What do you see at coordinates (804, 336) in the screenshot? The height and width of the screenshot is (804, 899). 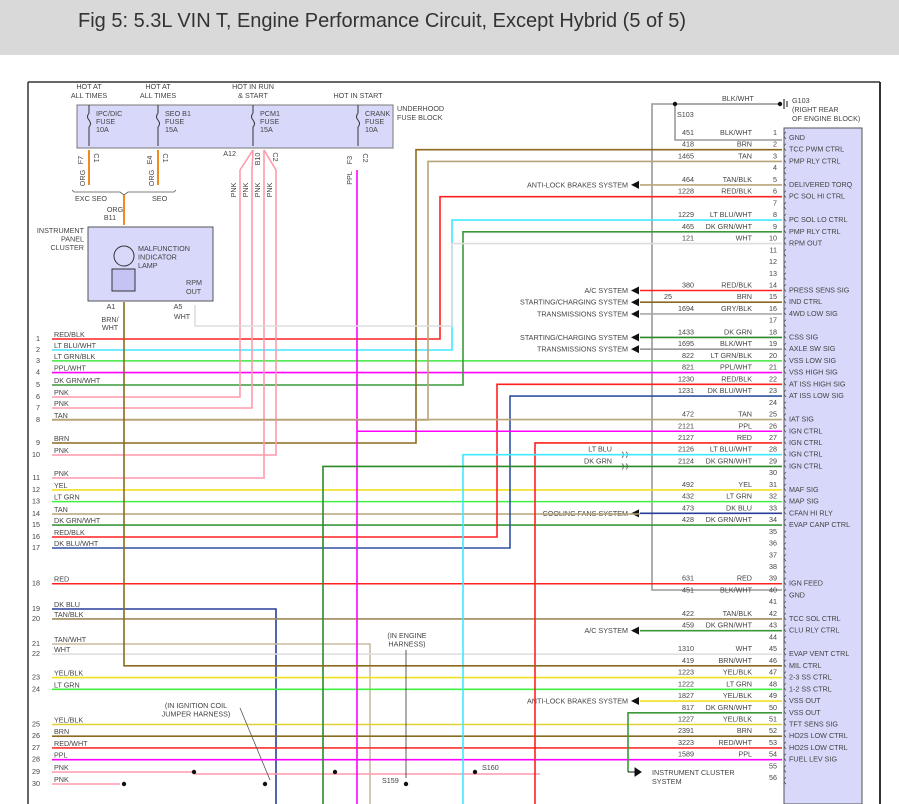 I see `pcm-pin-function: CSS SIG` at bounding box center [804, 336].